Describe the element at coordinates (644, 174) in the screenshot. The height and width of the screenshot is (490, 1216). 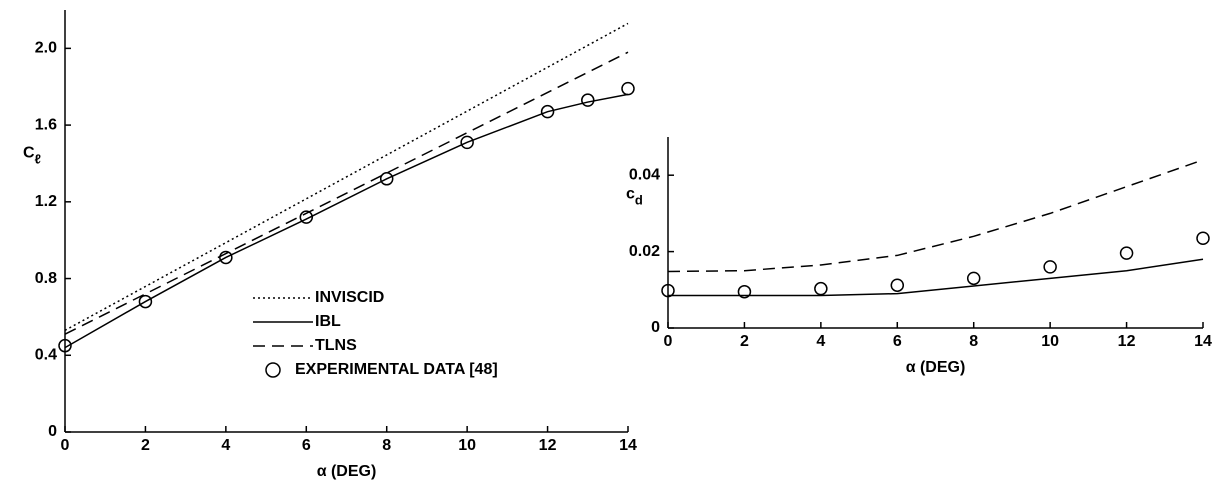
I see `y-tick-label: 0.04` at that location.